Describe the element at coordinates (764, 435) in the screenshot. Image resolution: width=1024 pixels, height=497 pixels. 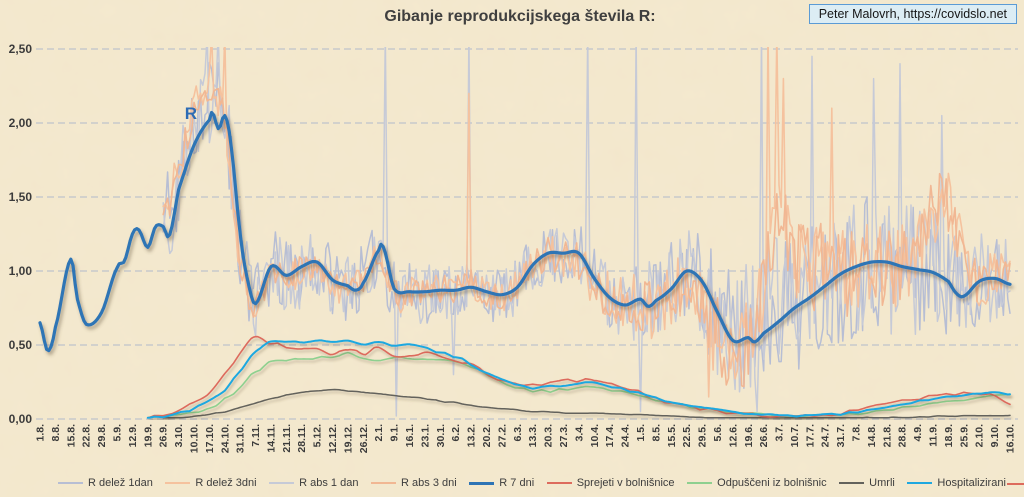
I see `x-tick-label: 26.6.` at that location.